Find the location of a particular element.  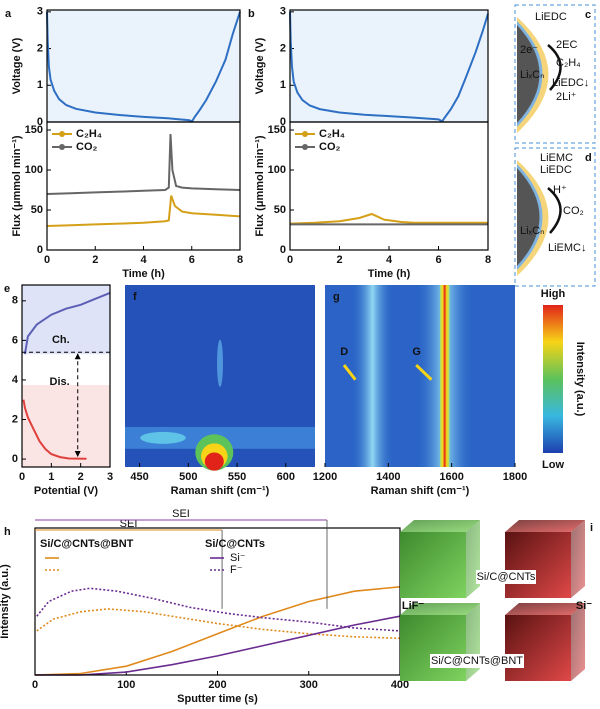

annotation: G is located at coordinates (416, 352).